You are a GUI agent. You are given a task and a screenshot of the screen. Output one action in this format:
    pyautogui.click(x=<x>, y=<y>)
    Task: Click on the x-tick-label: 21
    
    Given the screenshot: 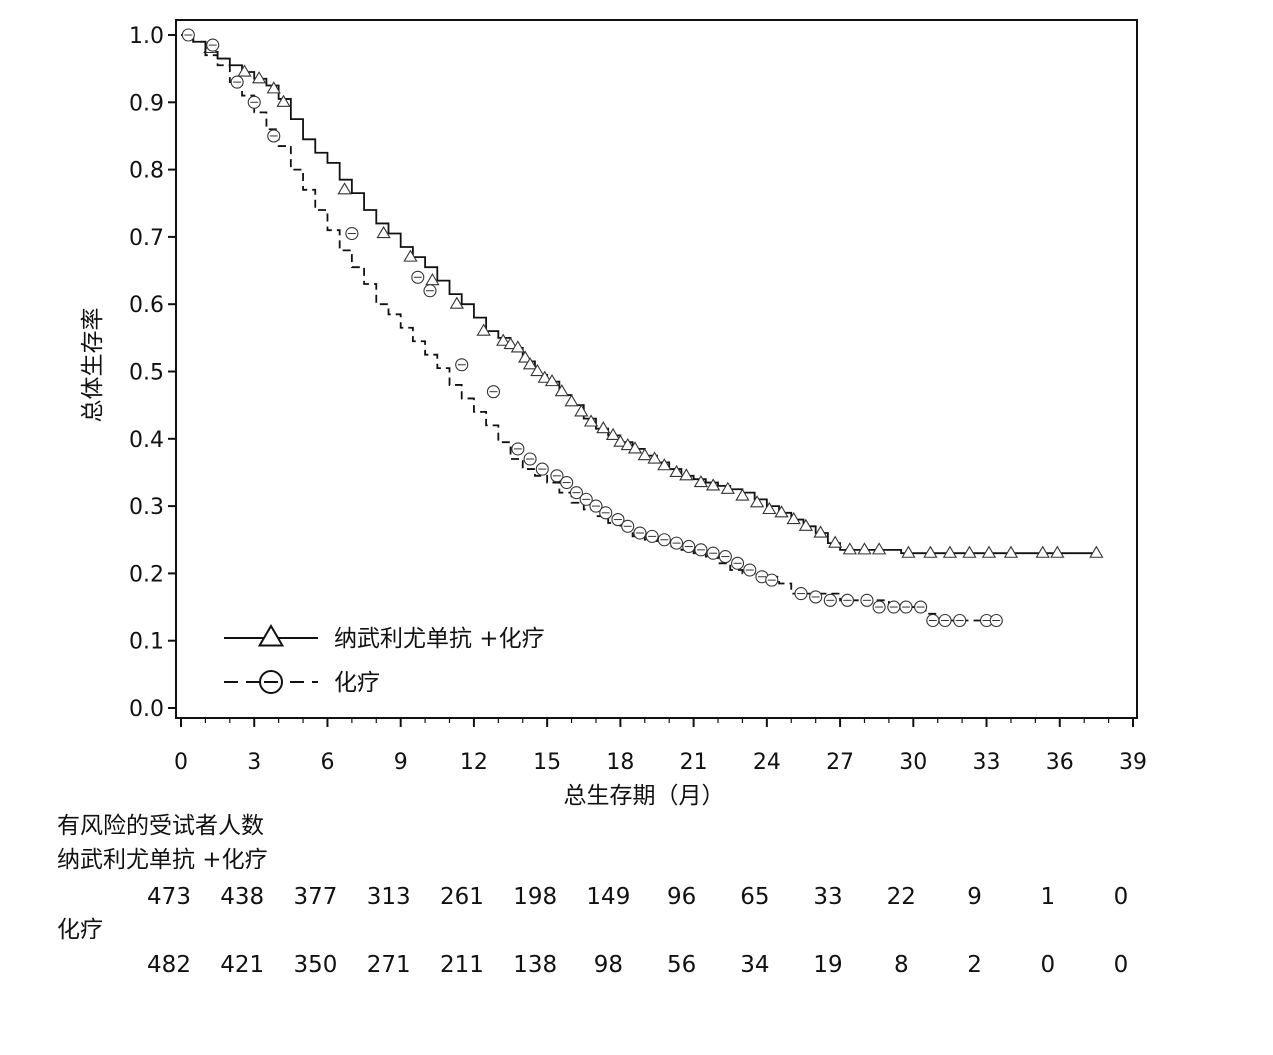 What is the action you would take?
    pyautogui.click(x=694, y=762)
    